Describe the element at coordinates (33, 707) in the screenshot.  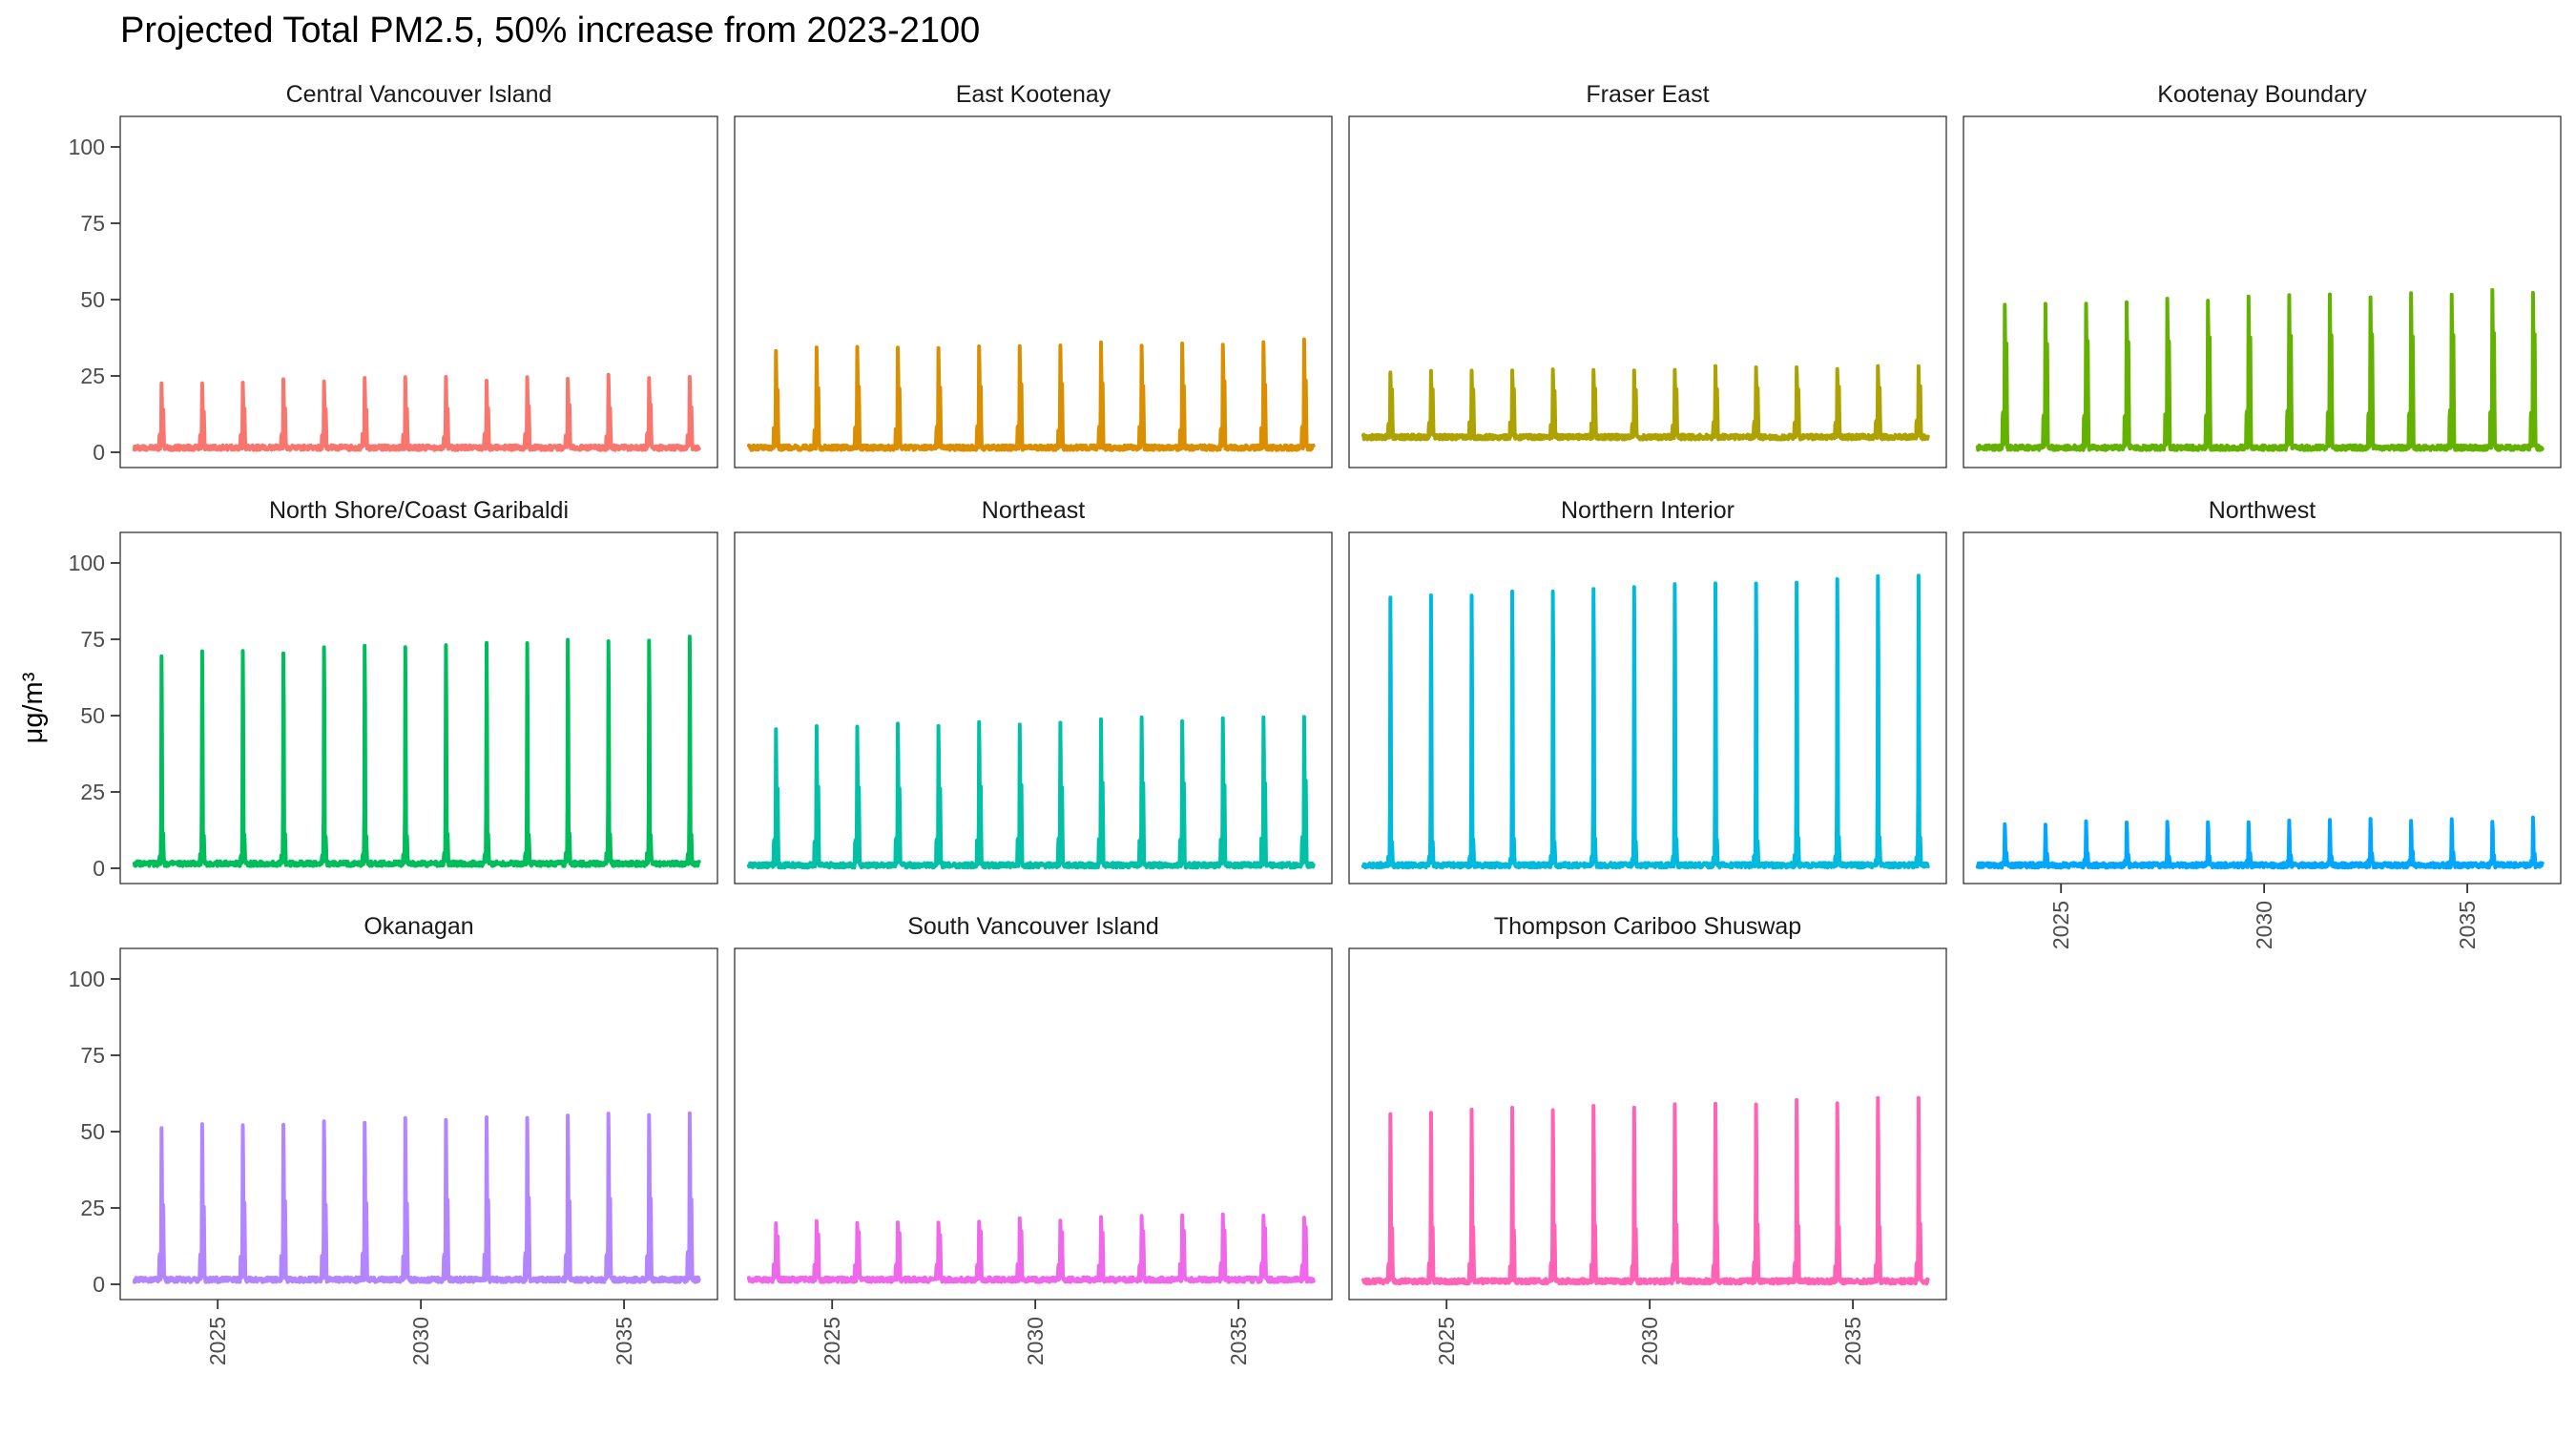
I see `y-axis-title: μg/m³` at that location.